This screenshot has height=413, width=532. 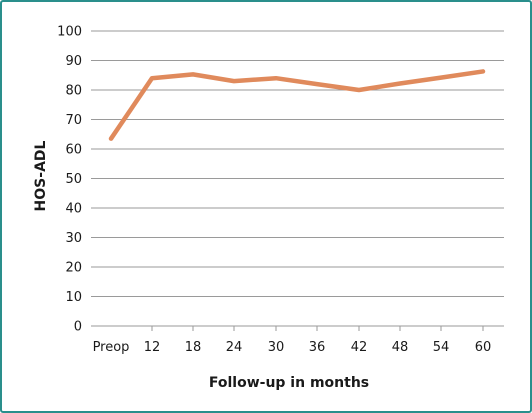 I want to click on y-tick-label: 90, so click(x=73, y=61).